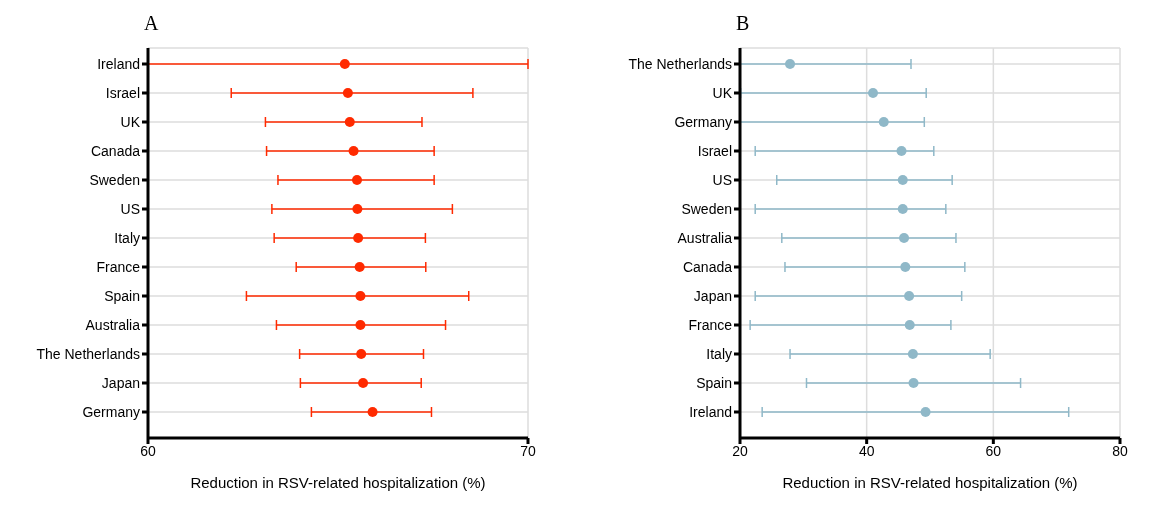  I want to click on x-tick-label: 20, so click(740, 450).